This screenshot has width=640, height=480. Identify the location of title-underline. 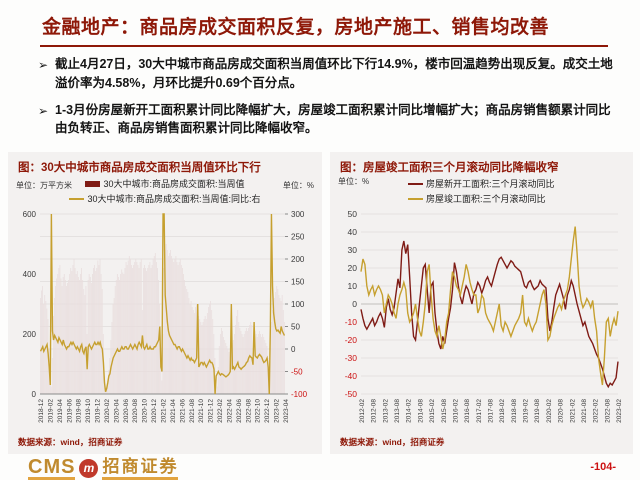
(324, 46).